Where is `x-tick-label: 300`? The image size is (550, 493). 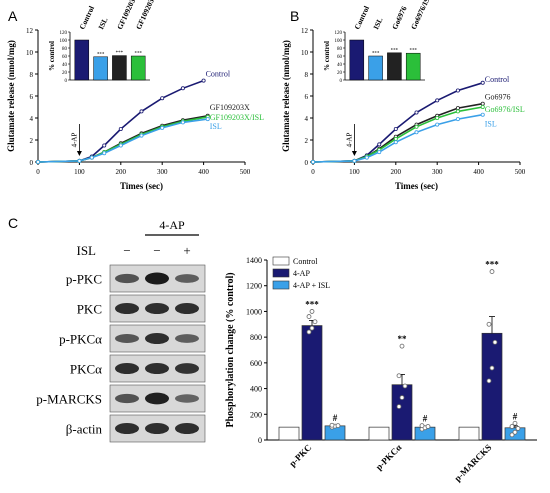
x-tick-label: 300 is located at coordinates (437, 172).